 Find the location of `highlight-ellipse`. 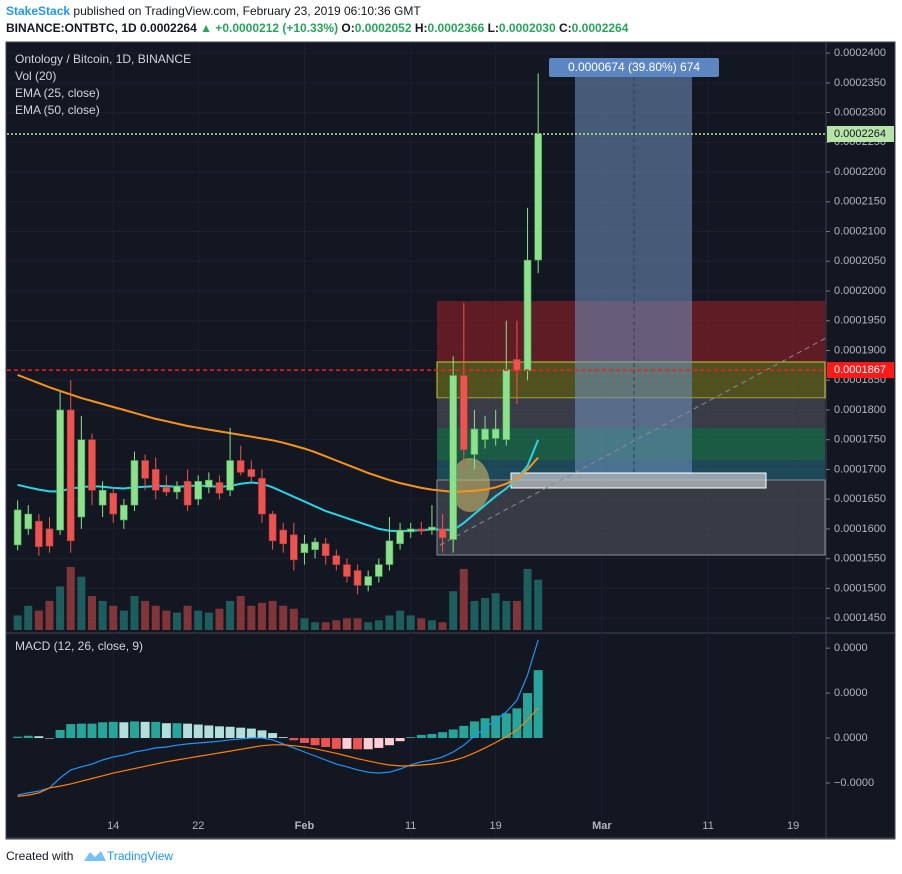

highlight-ellipse is located at coordinates (470, 485).